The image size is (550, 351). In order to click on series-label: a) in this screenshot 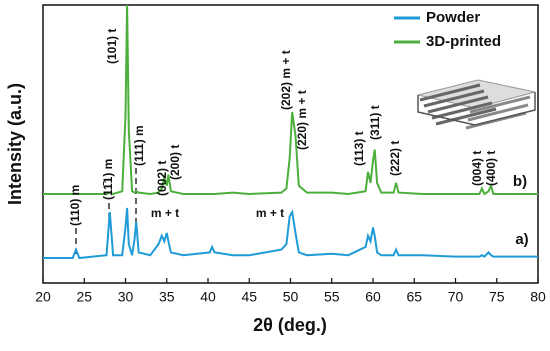, I will do `click(521, 239)`.